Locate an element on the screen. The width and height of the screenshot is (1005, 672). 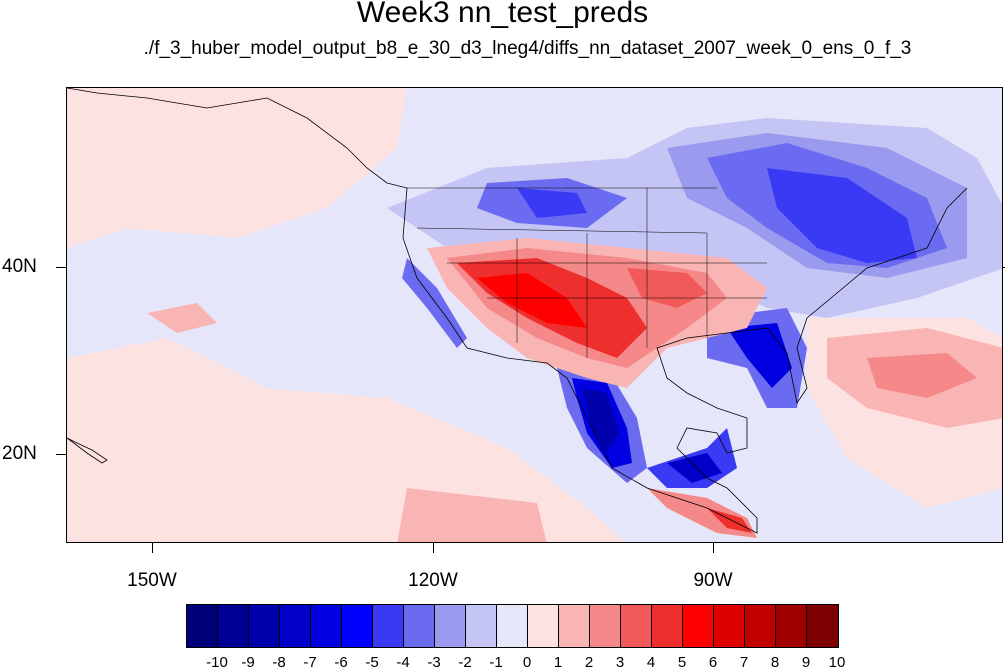
colorbar-label: 7 is located at coordinates (744, 662).